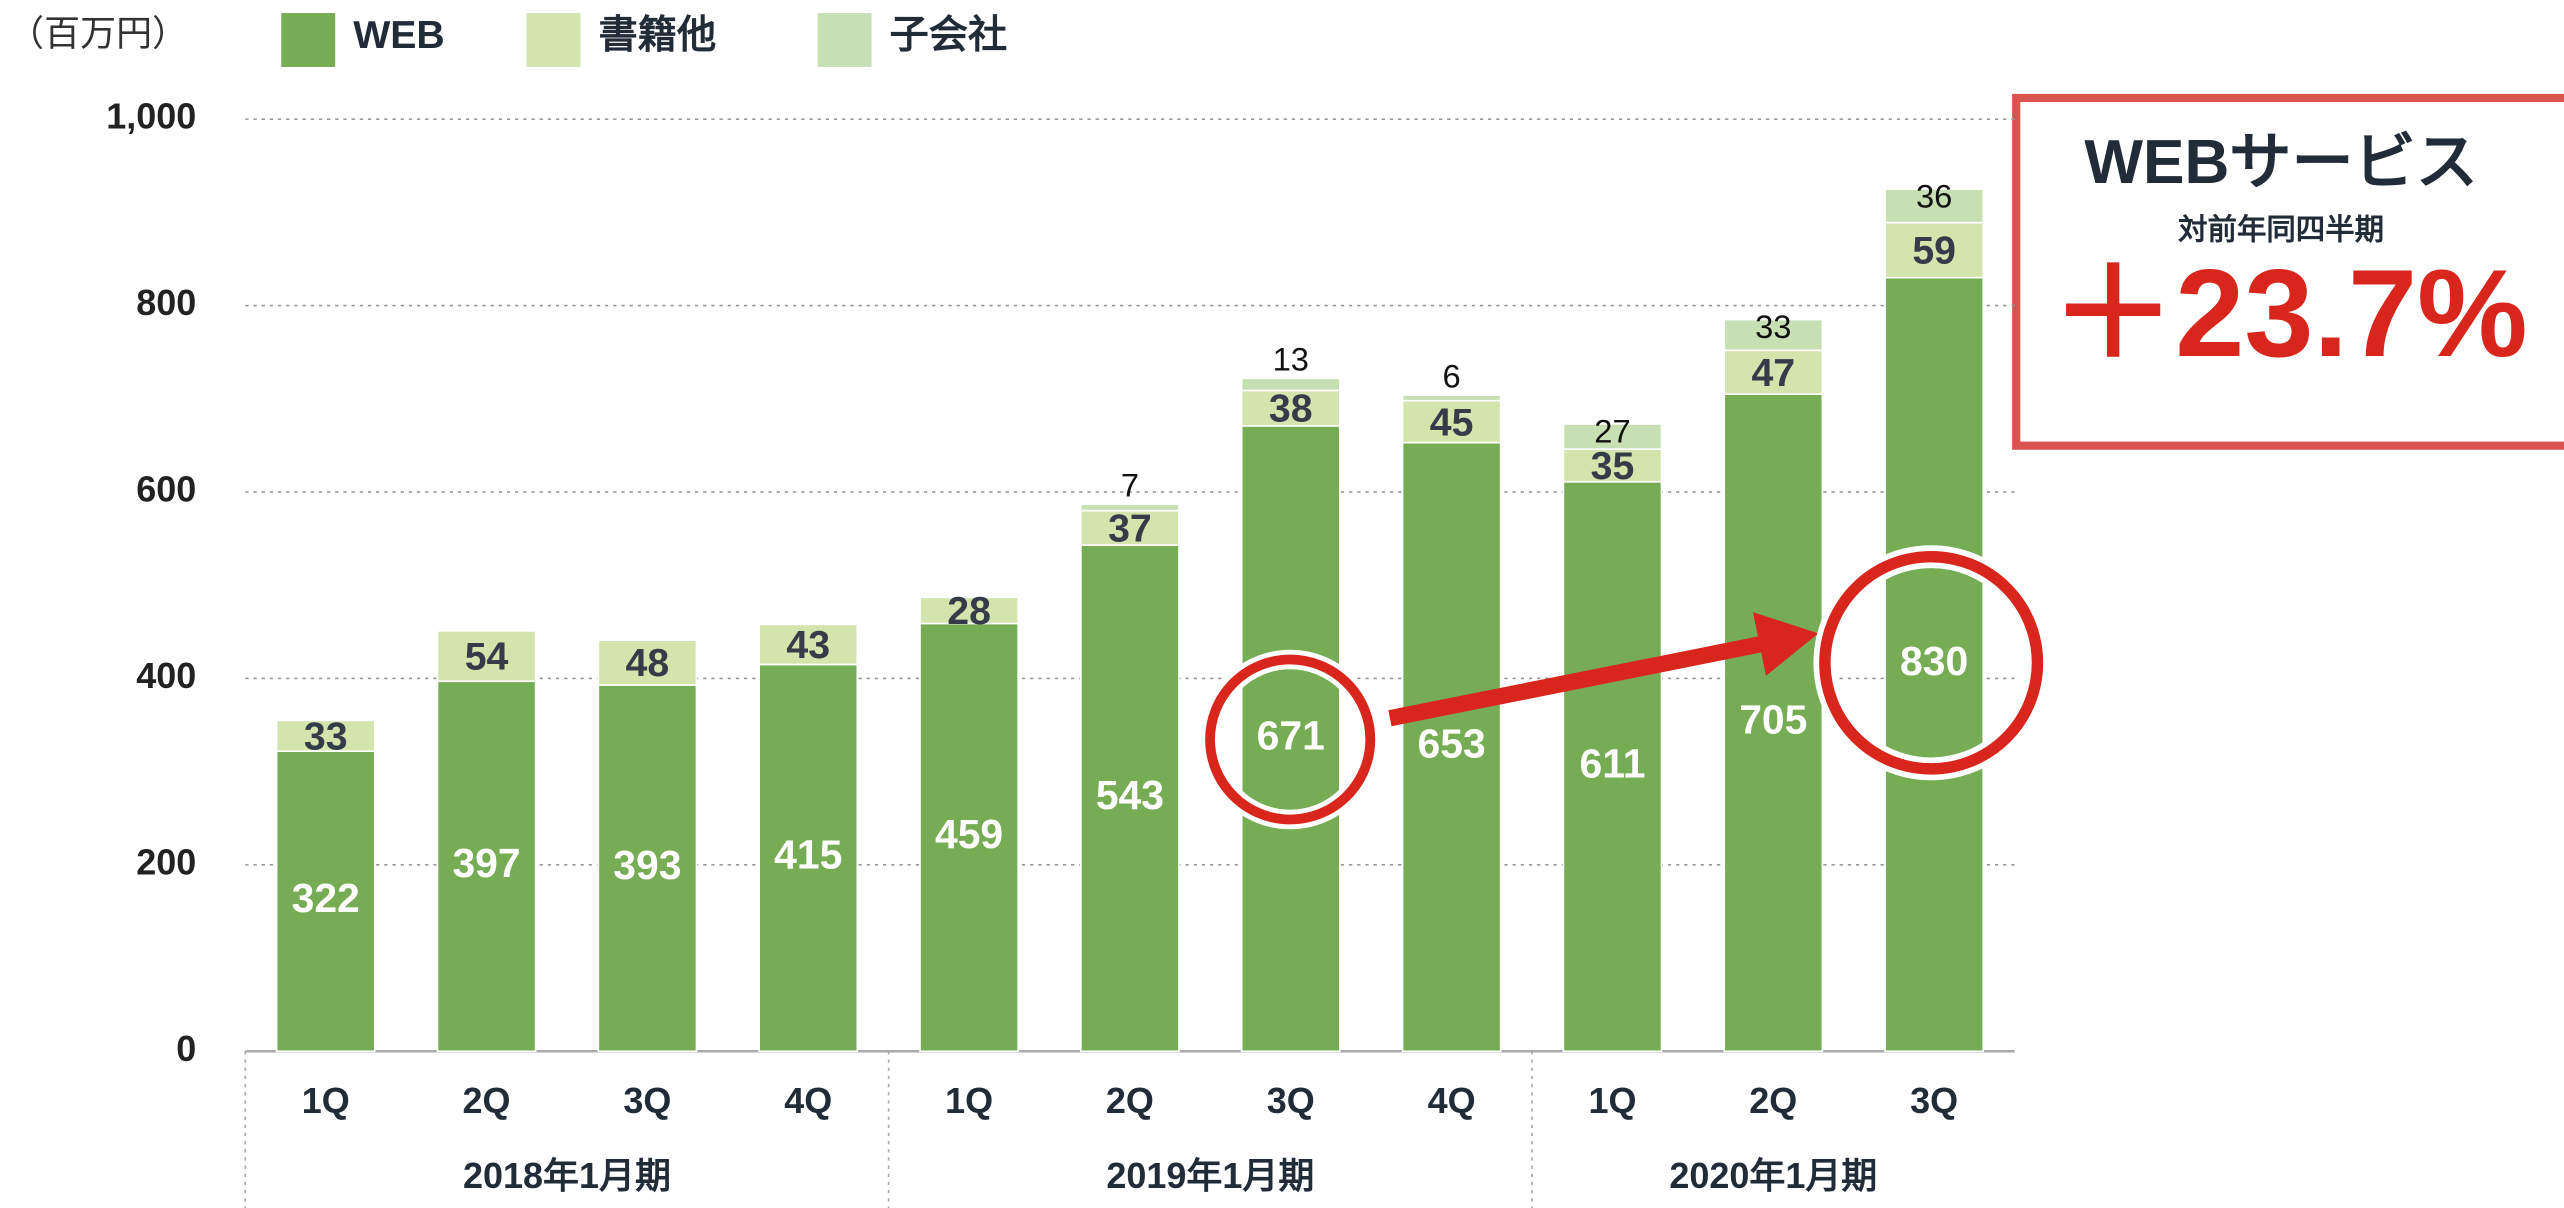  Describe the element at coordinates (1291, 359) in the screenshot. I see `value-label: 13` at that location.